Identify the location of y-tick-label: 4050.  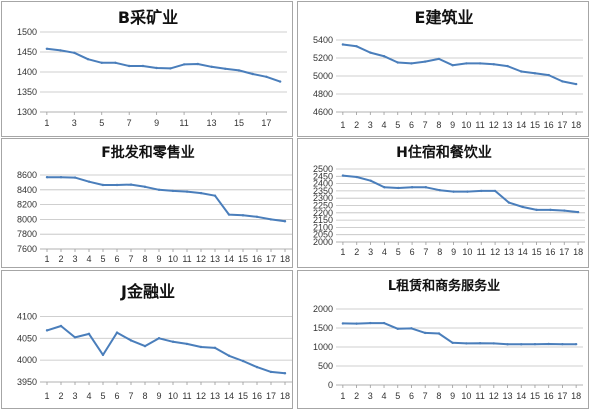
(27, 338).